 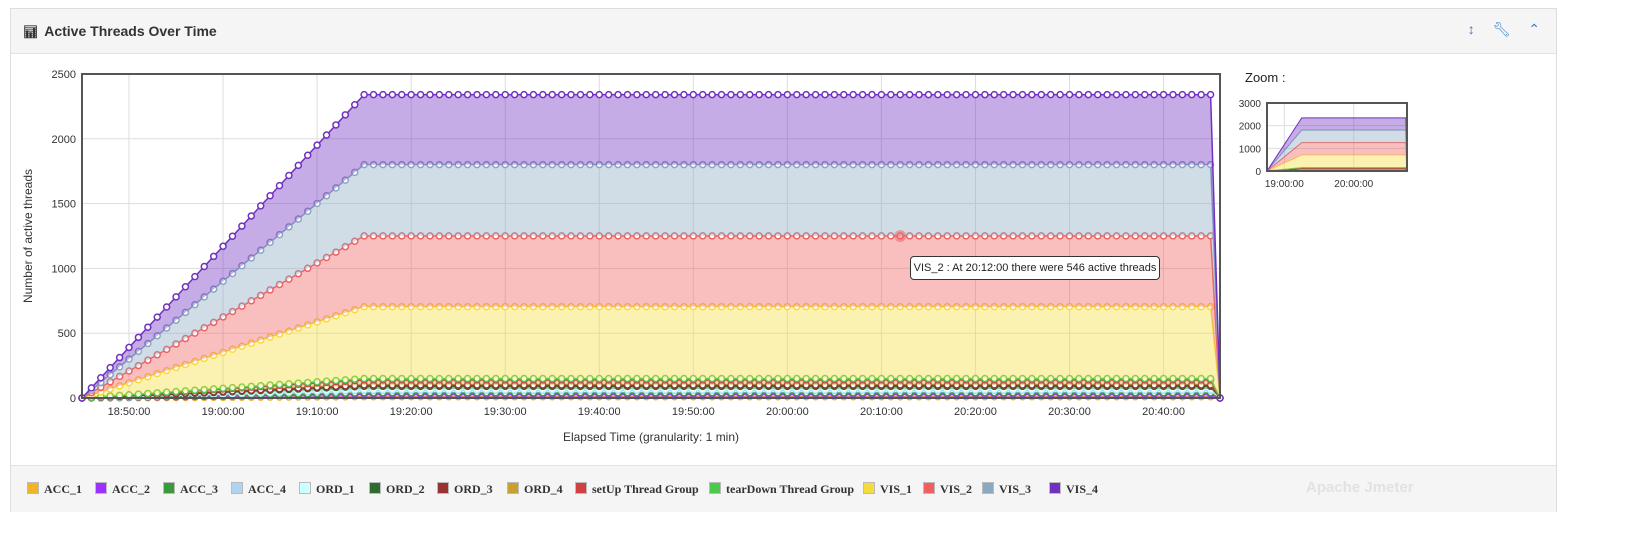 I want to click on legend-item: ORD_1, so click(x=327, y=489).